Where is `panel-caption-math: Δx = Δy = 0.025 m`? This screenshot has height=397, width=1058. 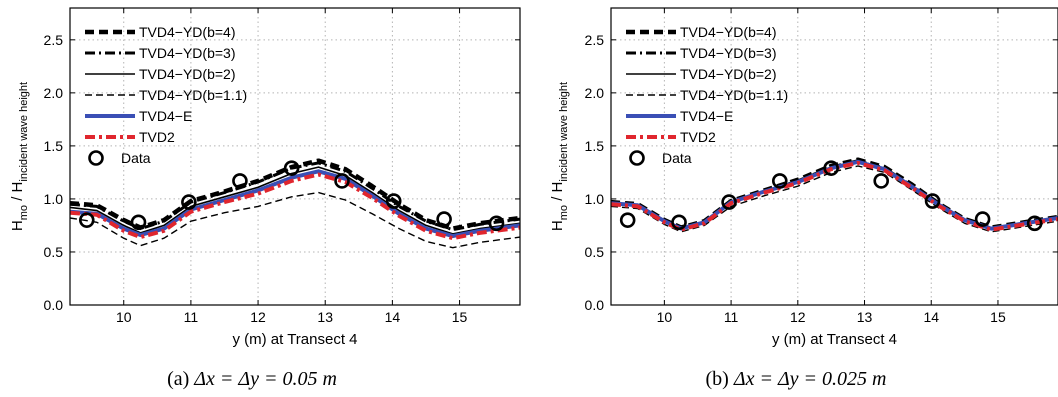 panel-caption-math: Δx = Δy = 0.025 m is located at coordinates (810, 379).